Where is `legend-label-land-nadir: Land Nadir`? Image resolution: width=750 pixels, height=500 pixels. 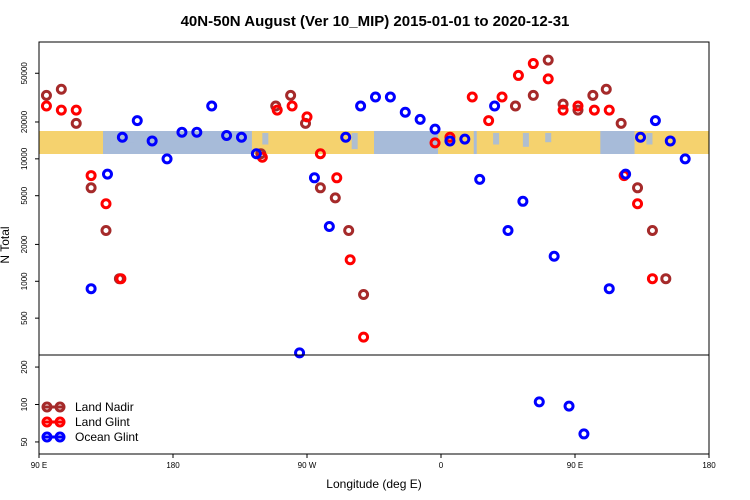
legend-label-land-nadir: Land Nadir is located at coordinates (104, 407).